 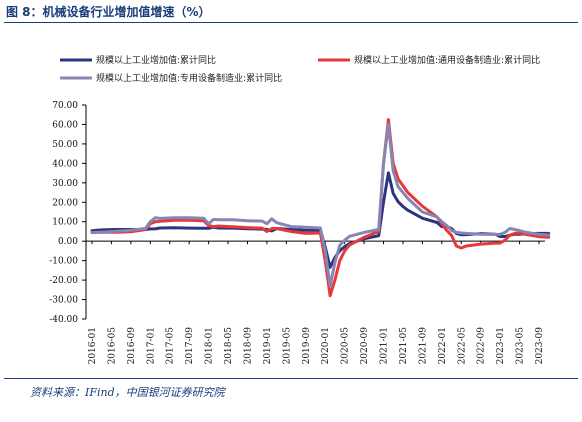 What do you see at coordinates (151, 345) in the screenshot?
I see `x-tick-label: 2017-01` at bounding box center [151, 345].